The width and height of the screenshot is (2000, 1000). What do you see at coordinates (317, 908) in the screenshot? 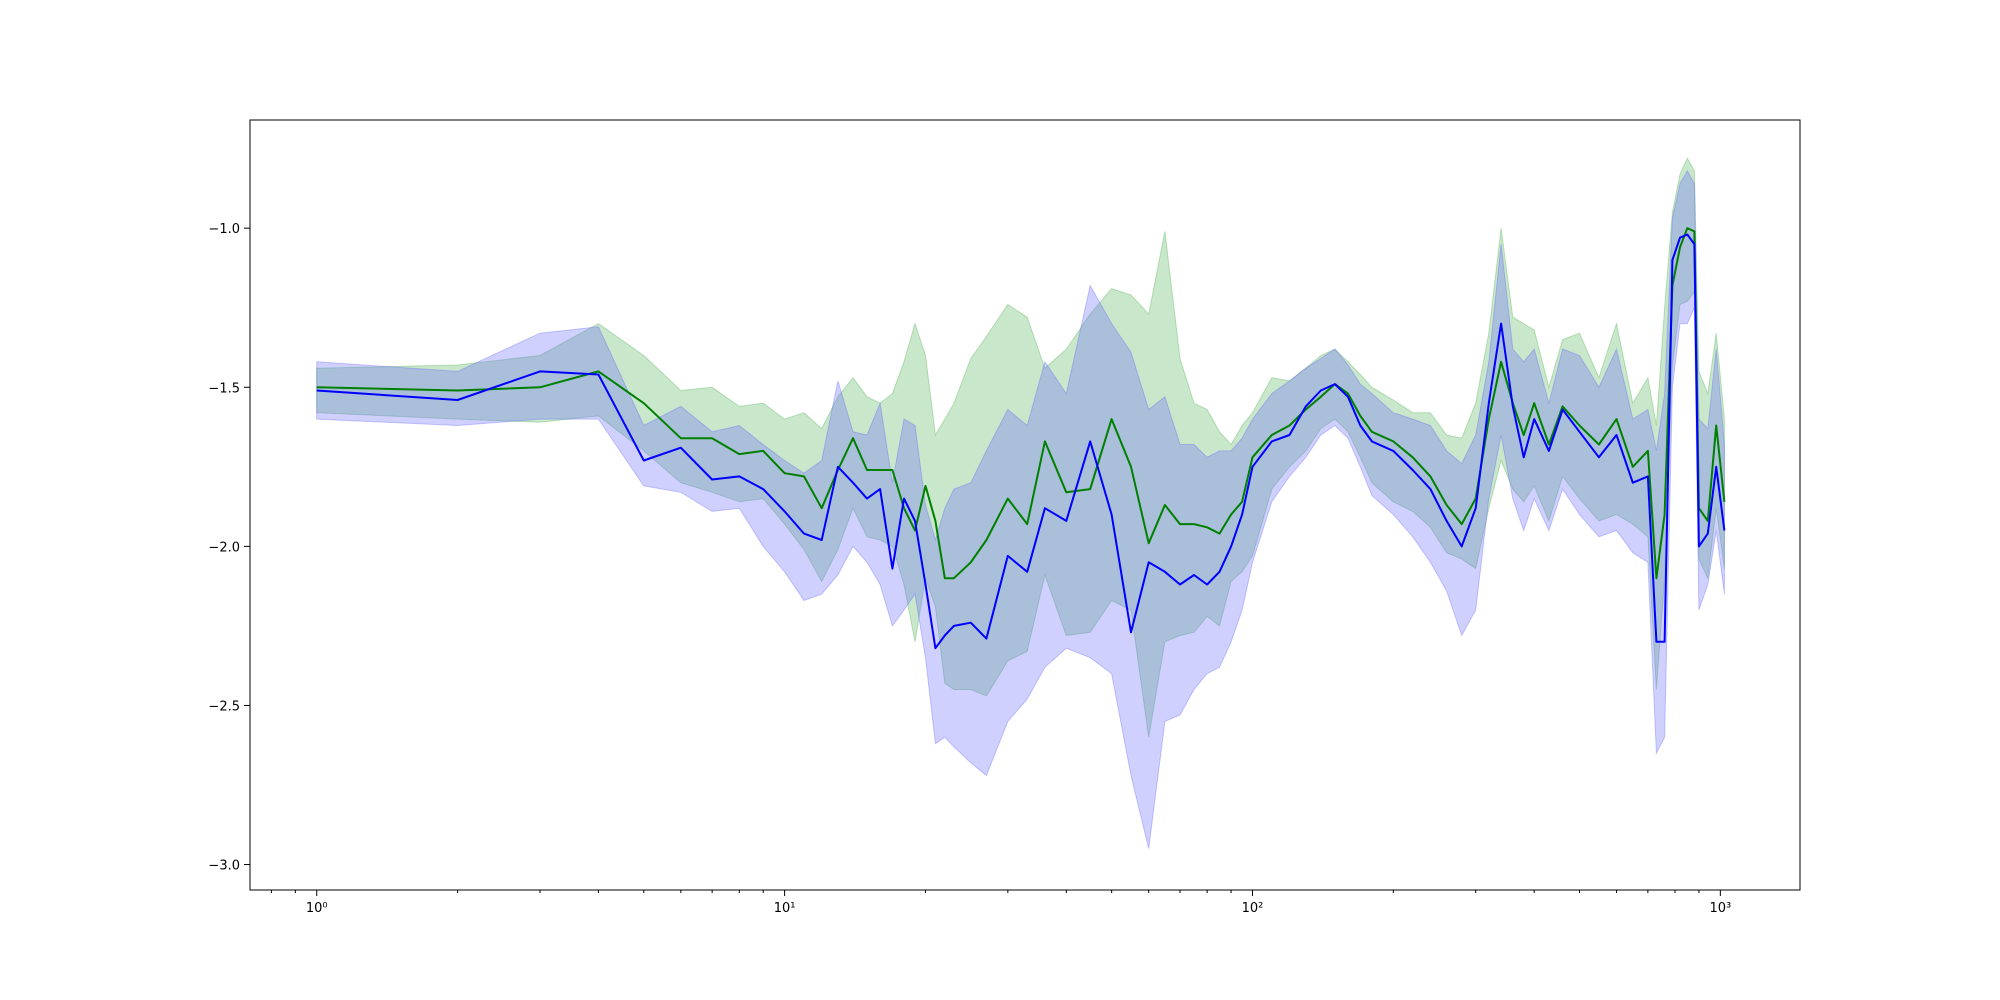
I see `x-tick-label: 10⁰` at bounding box center [317, 908].